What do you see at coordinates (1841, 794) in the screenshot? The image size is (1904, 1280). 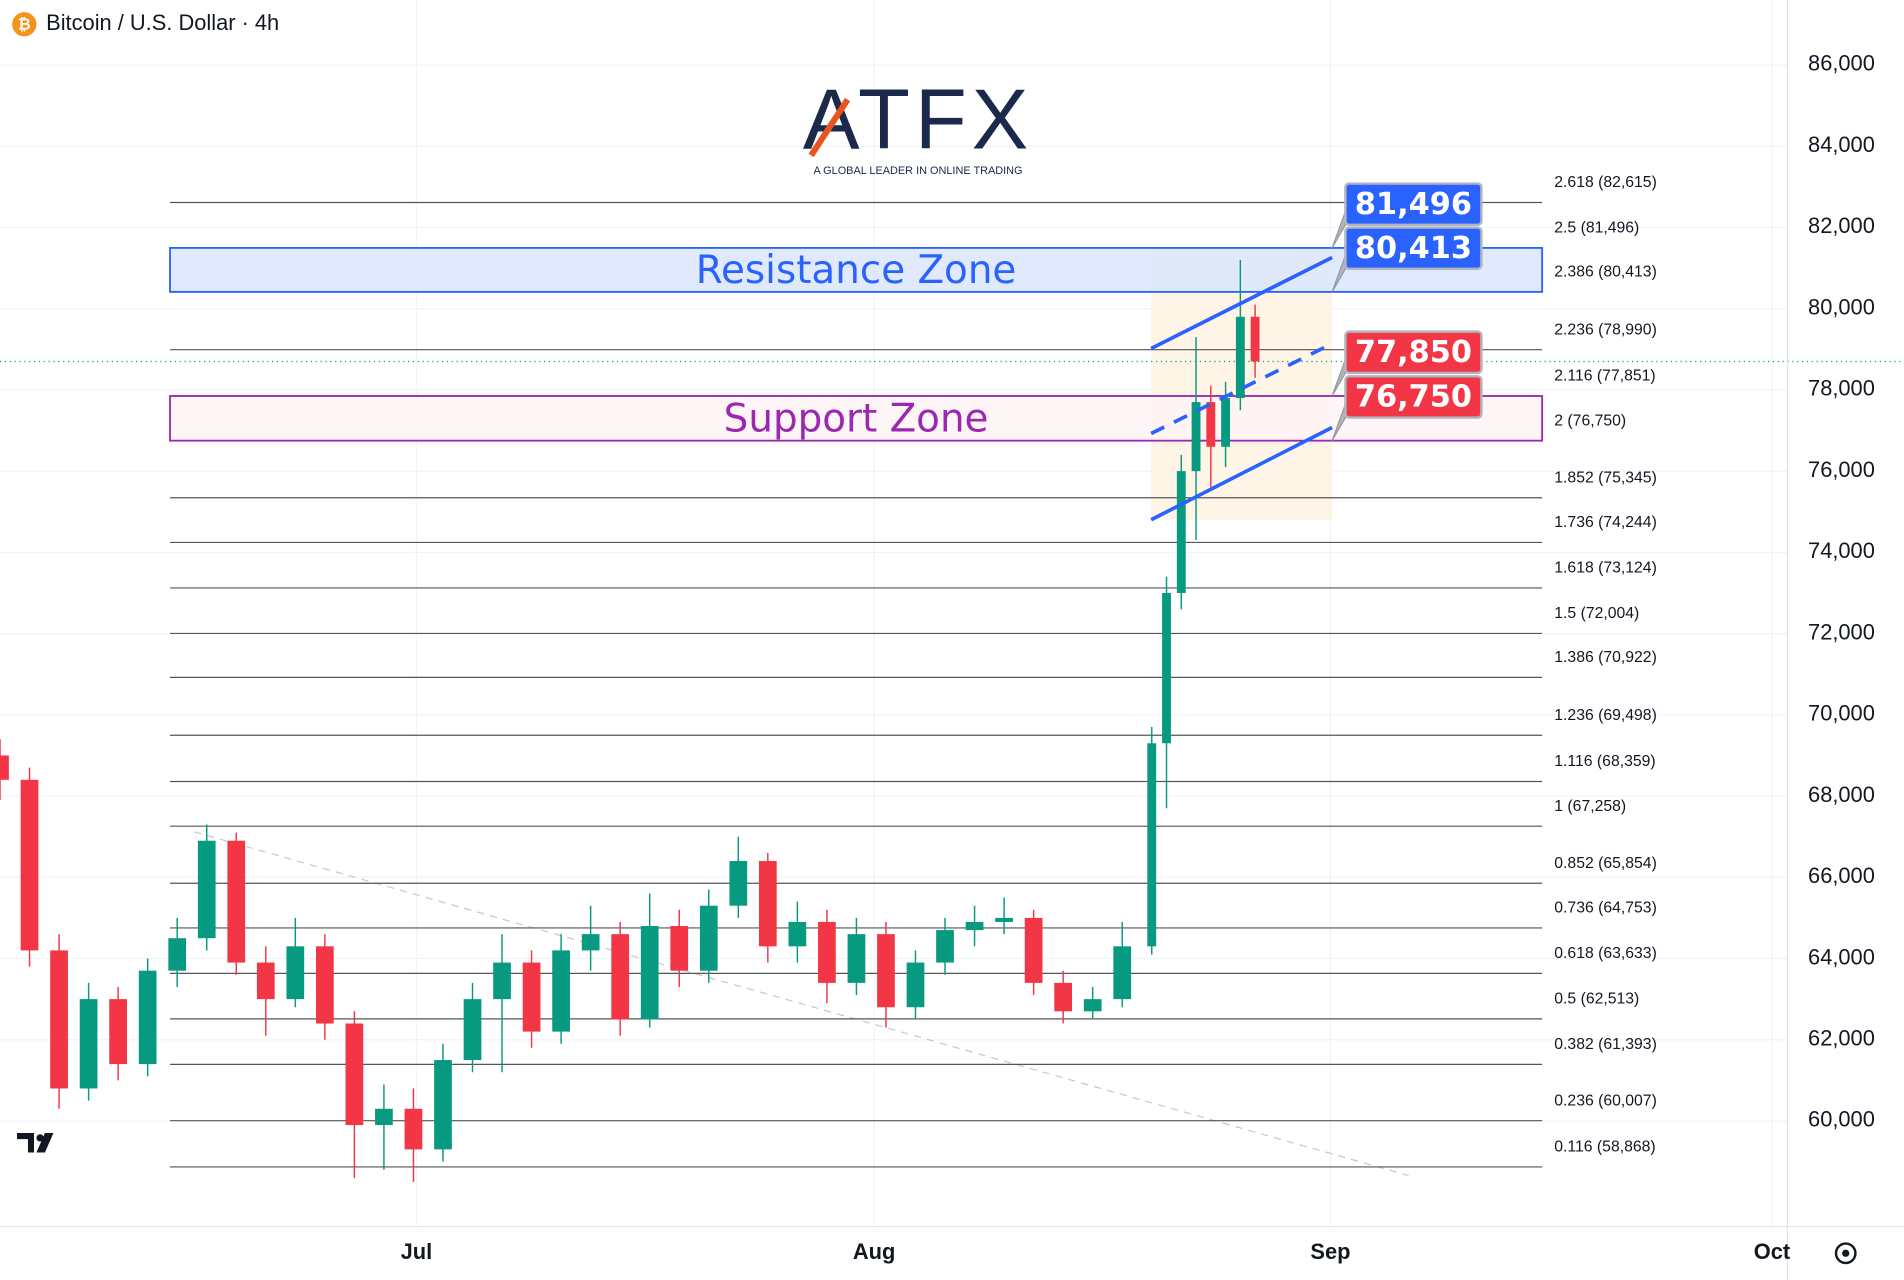 I see `y-tick-label: 68,000` at bounding box center [1841, 794].